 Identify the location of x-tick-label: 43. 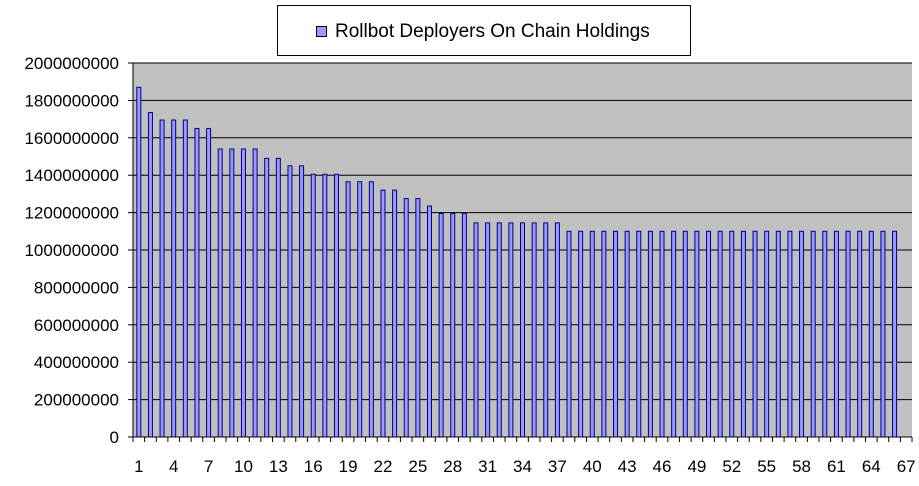
(627, 466).